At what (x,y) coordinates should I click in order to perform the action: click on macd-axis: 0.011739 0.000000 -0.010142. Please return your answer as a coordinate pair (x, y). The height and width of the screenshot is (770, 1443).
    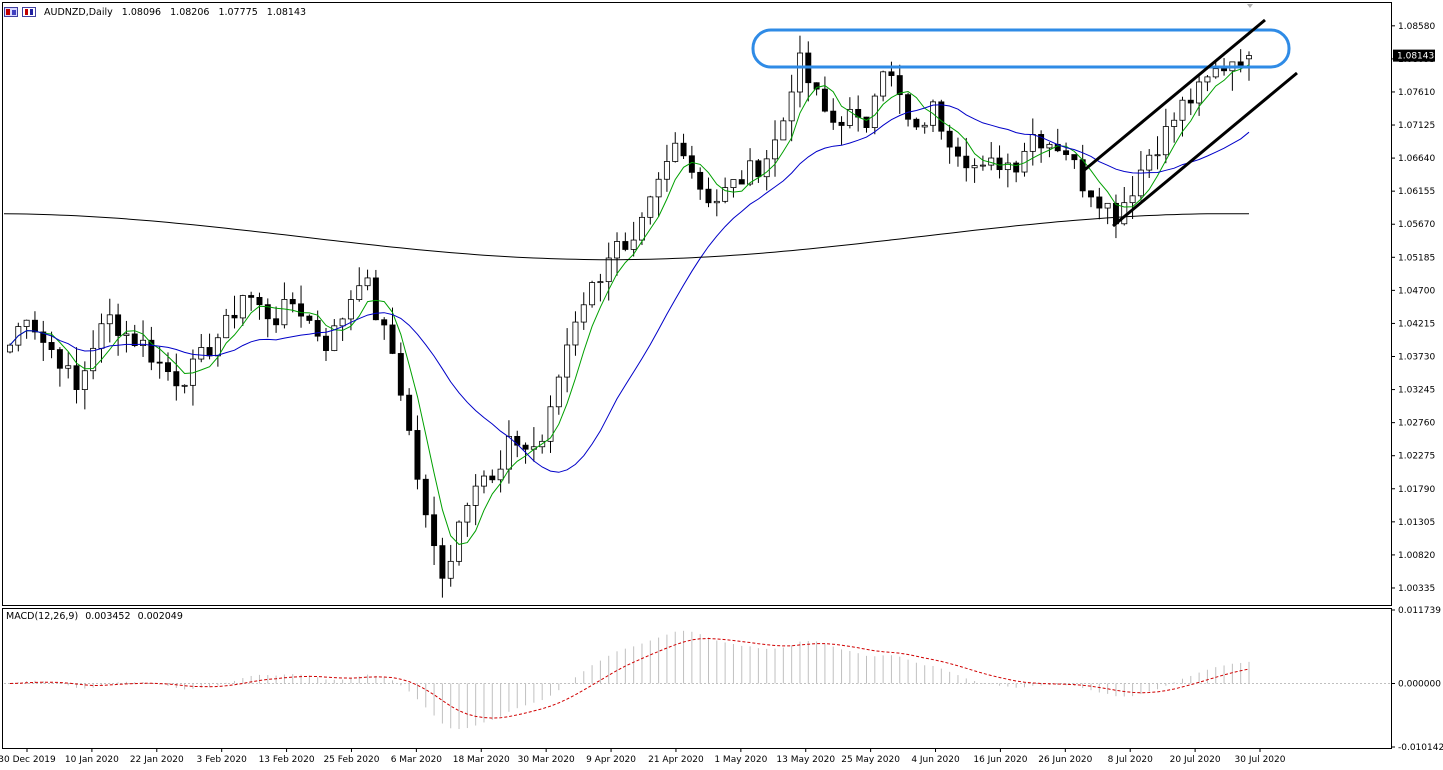
    Looking at the image, I should click on (1417, 679).